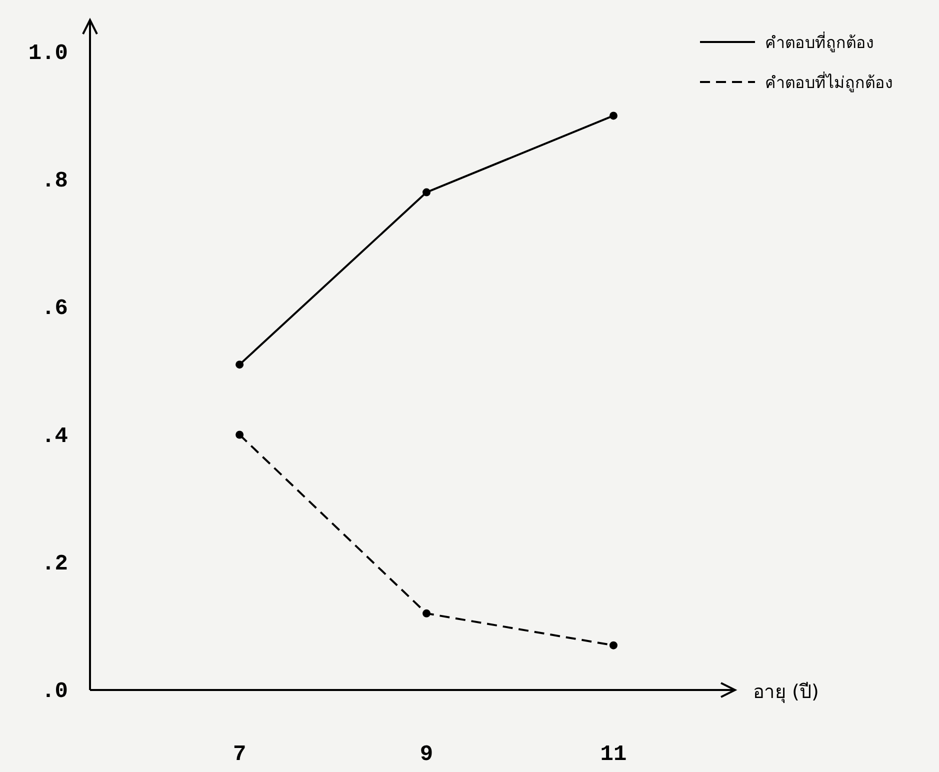  Describe the element at coordinates (239, 754) in the screenshot. I see `x-tick-label: 7` at that location.